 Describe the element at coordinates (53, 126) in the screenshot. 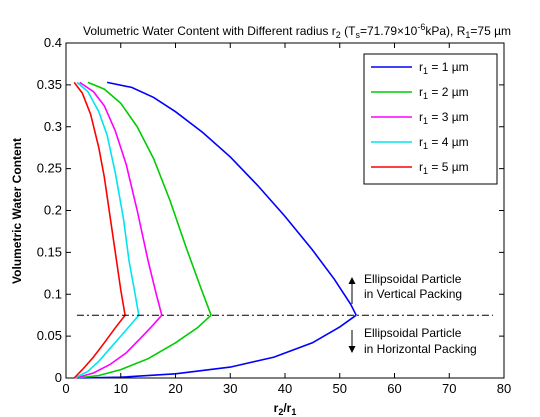

I see `y-tick-label: 0.3` at that location.